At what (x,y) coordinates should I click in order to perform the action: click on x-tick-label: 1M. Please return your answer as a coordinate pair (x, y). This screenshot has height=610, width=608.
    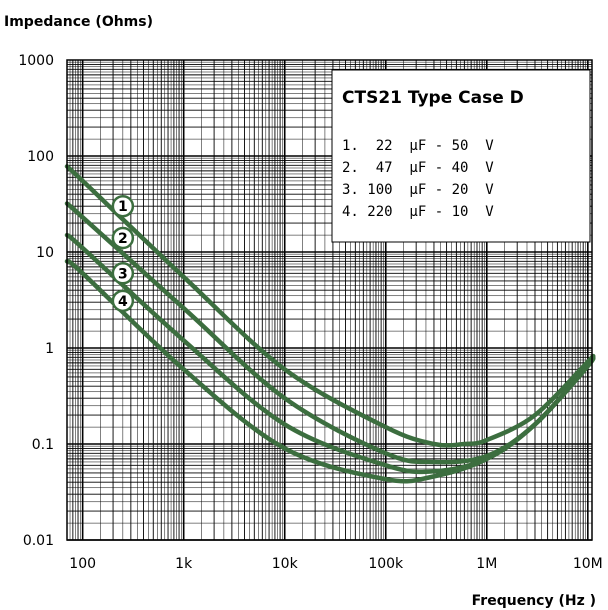
    Looking at the image, I should click on (486, 564).